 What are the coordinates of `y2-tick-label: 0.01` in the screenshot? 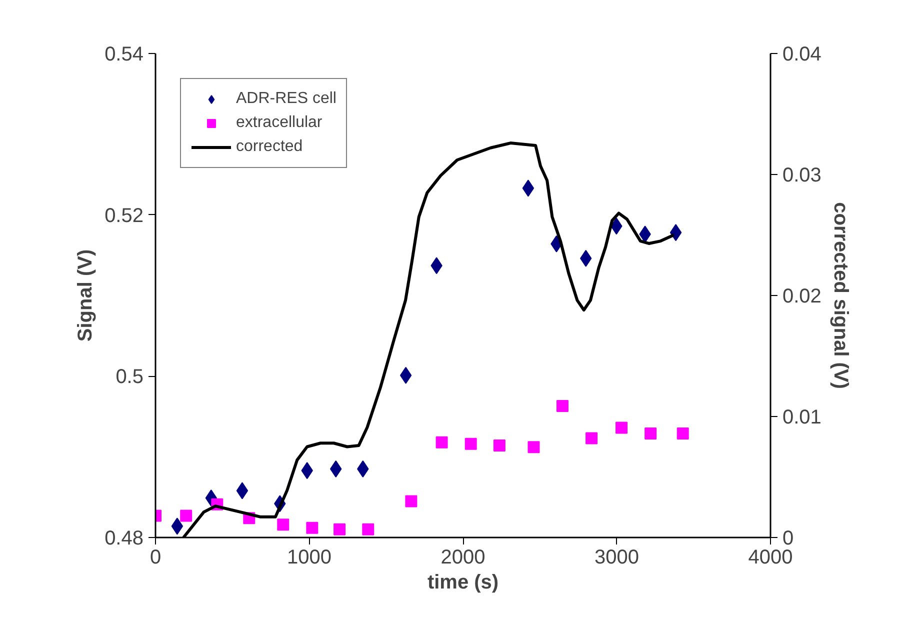 It's located at (802, 417).